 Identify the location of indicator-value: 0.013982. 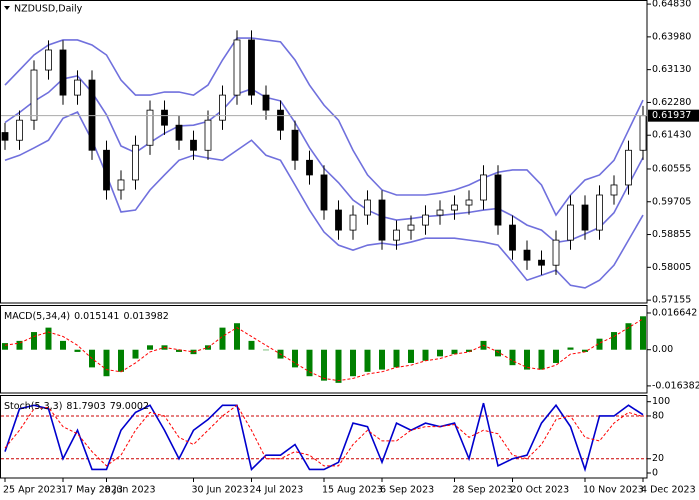
(145, 316).